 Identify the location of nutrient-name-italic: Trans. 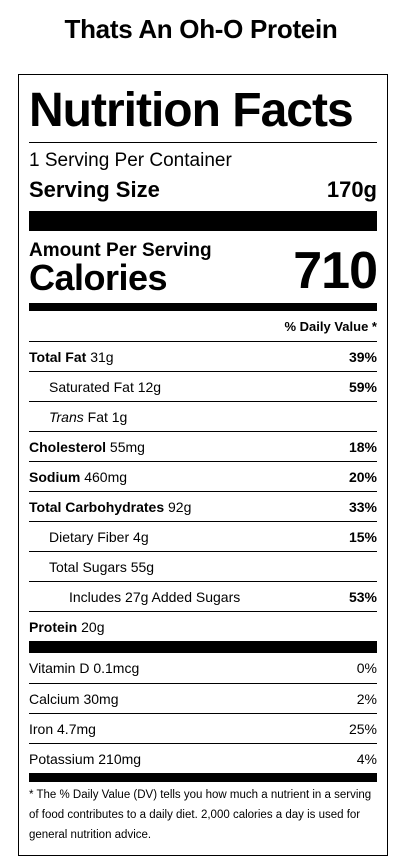
(66, 416).